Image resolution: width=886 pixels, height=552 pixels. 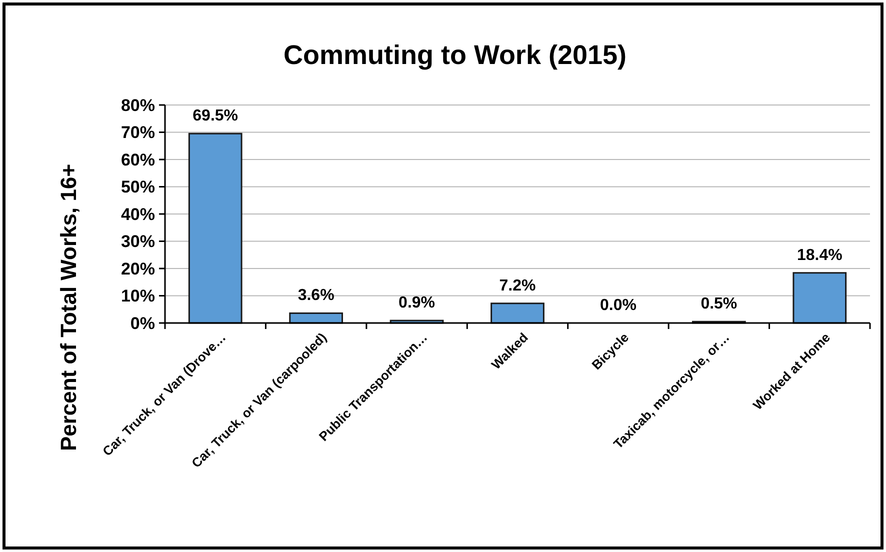 What do you see at coordinates (137, 242) in the screenshot?
I see `y-tick-label: 30%` at bounding box center [137, 242].